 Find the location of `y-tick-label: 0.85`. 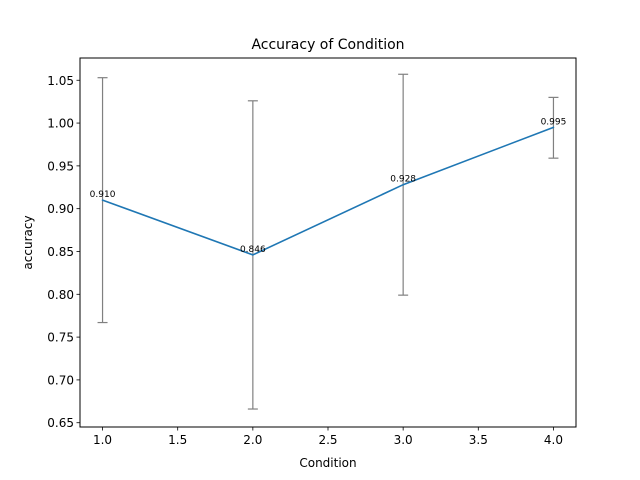

y-tick-label: 0.85 is located at coordinates (60, 252).